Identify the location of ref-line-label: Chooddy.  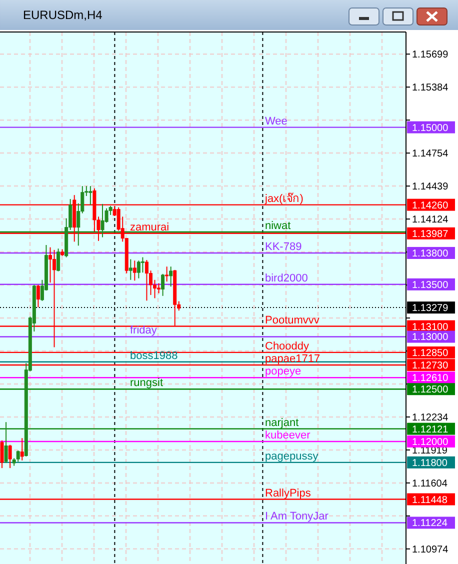
(287, 346).